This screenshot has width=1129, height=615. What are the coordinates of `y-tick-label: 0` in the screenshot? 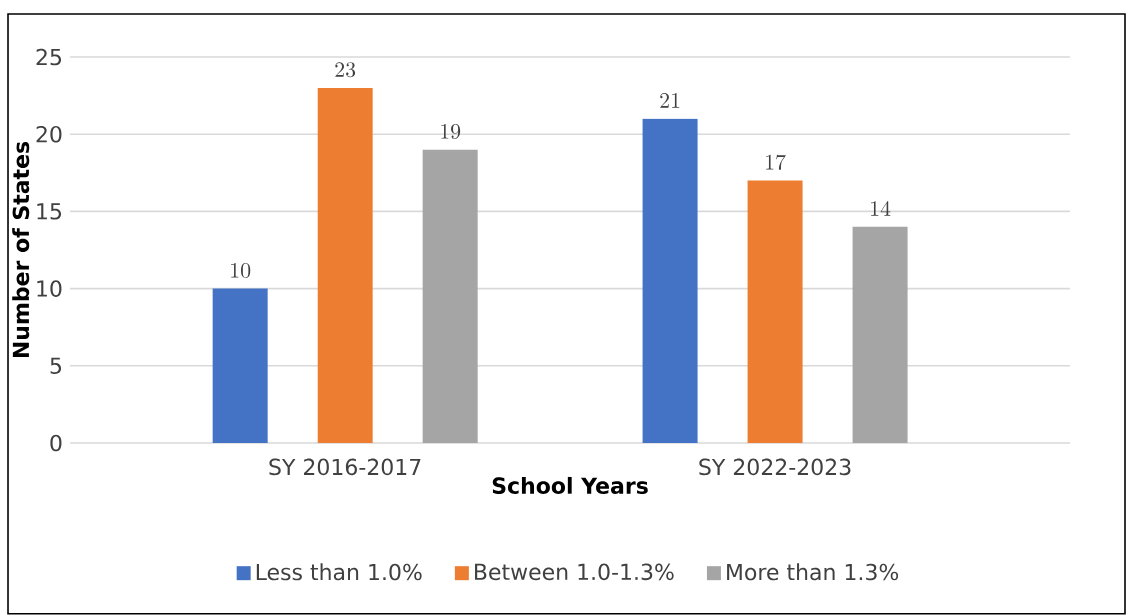 It's located at (56, 443).